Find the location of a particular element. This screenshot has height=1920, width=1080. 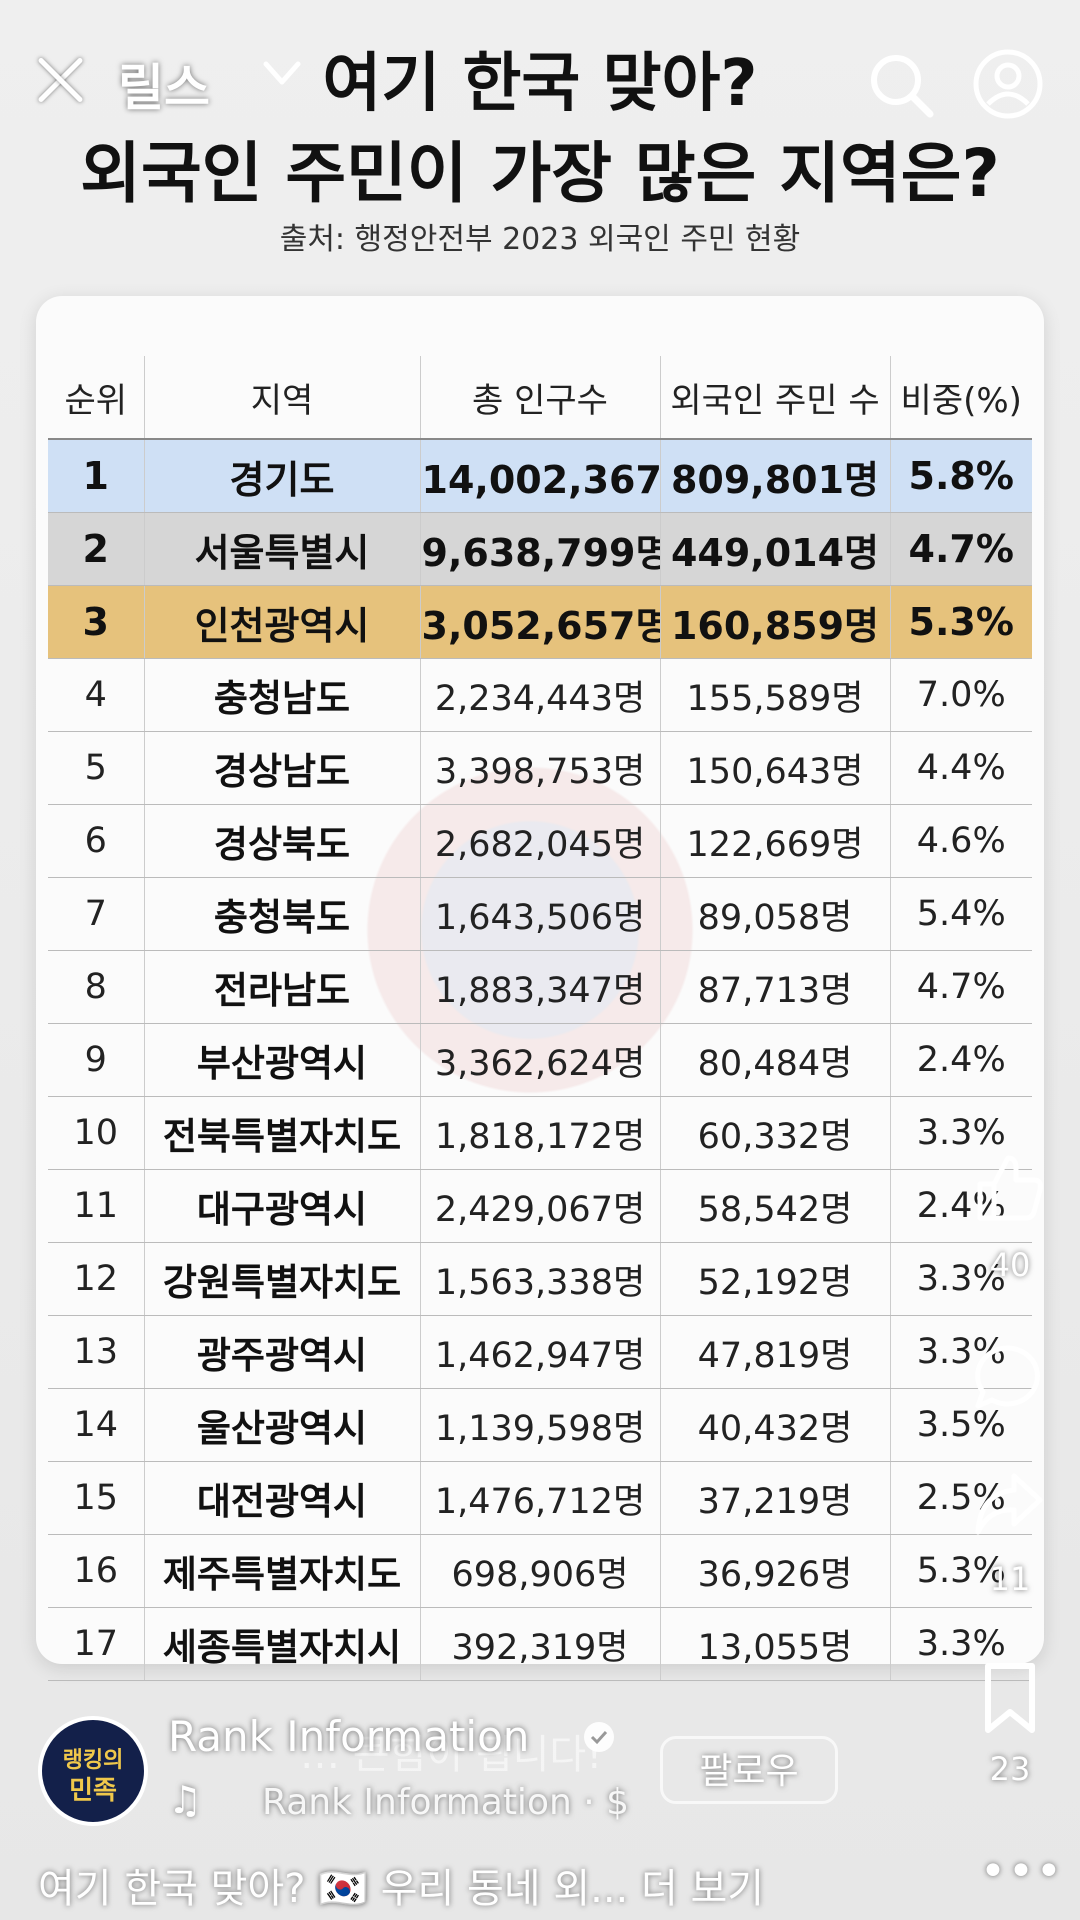

table-row: 6 경상북도 2,682,045명 122,669명 4.6% is located at coordinates (540, 841).